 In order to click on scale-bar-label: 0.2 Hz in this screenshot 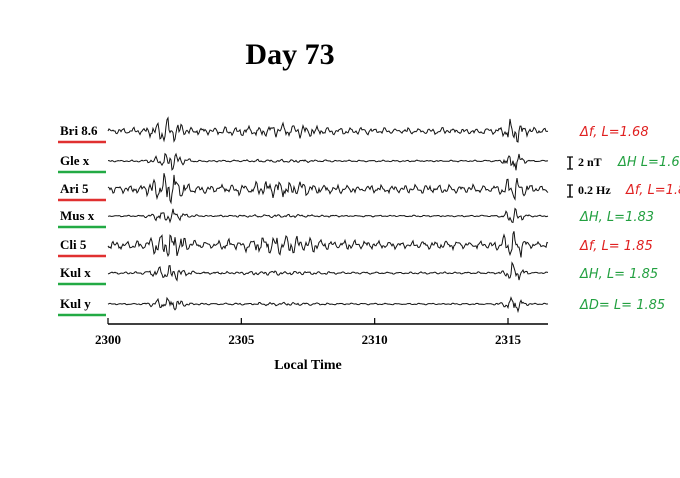, I will do `click(594, 190)`.